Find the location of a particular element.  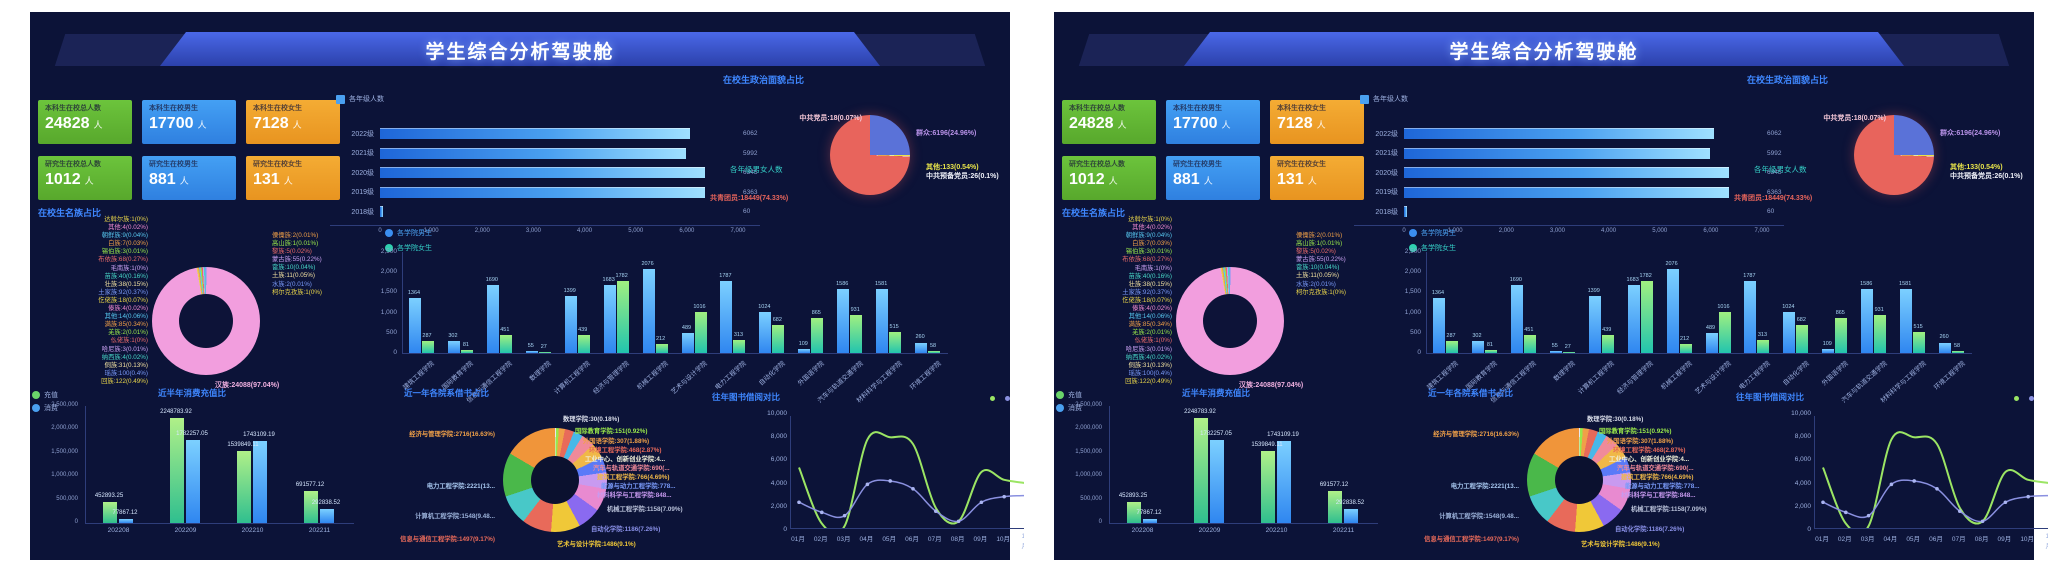

consume-plot-area is located at coordinates (219, 465).